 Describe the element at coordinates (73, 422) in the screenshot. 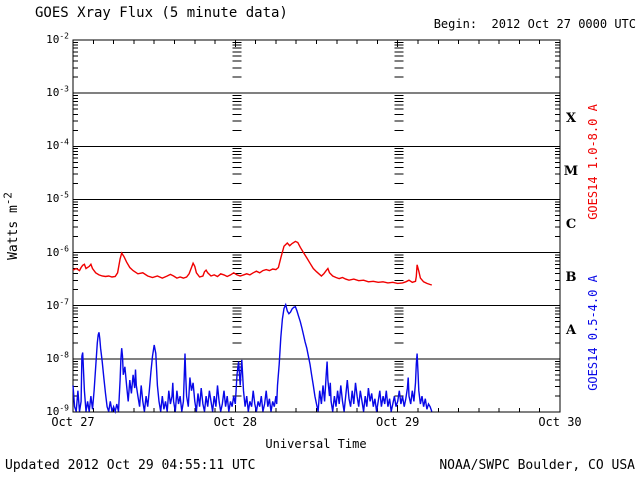

I see `x-tick-label: Oct 27` at that location.